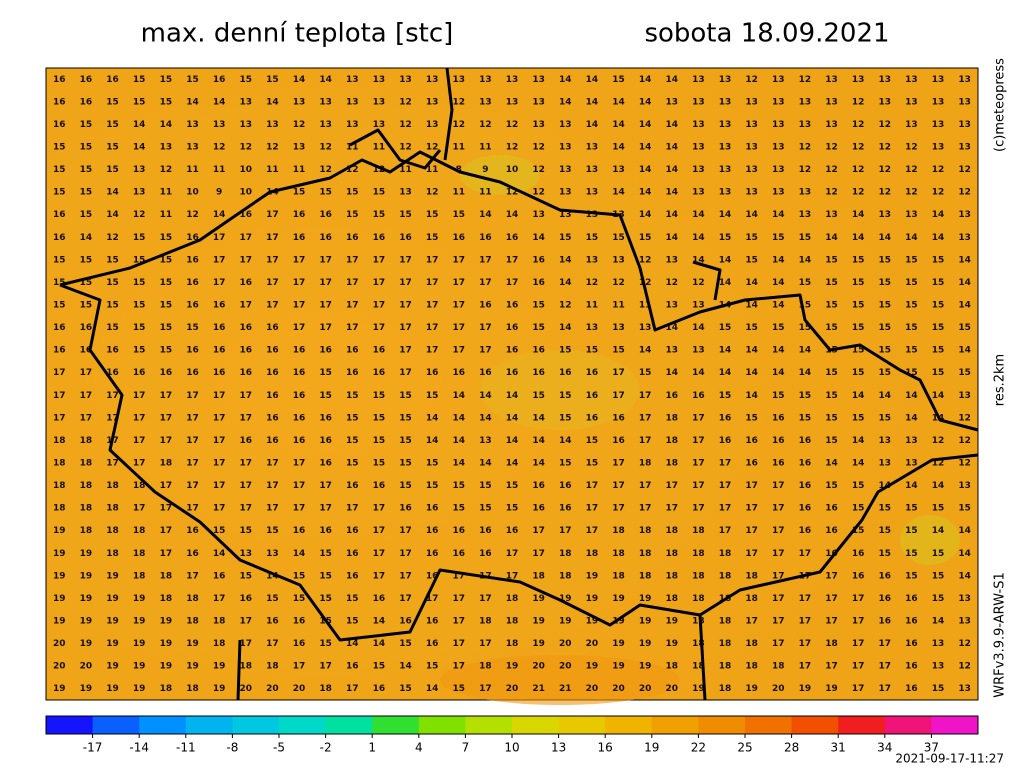  Describe the element at coordinates (538, 689) in the screenshot. I see `grid-value: 21` at that location.